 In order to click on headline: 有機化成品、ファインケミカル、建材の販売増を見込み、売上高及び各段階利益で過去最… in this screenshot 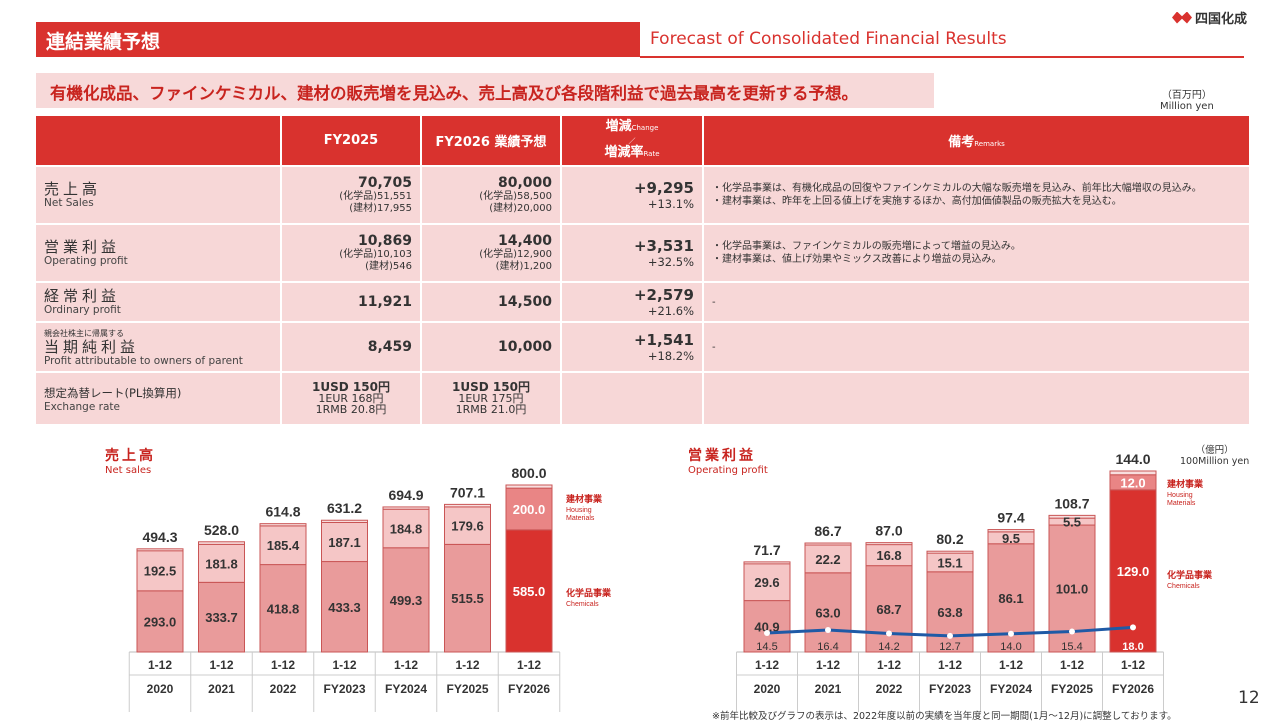, I will do `click(485, 90)`.